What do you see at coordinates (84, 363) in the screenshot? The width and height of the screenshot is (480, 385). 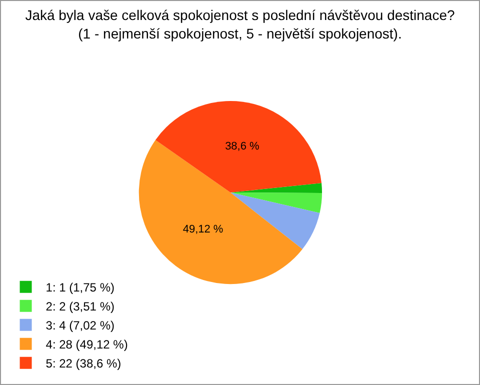 I see `legend-label: 5: 22 (38,6 %)` at bounding box center [84, 363].